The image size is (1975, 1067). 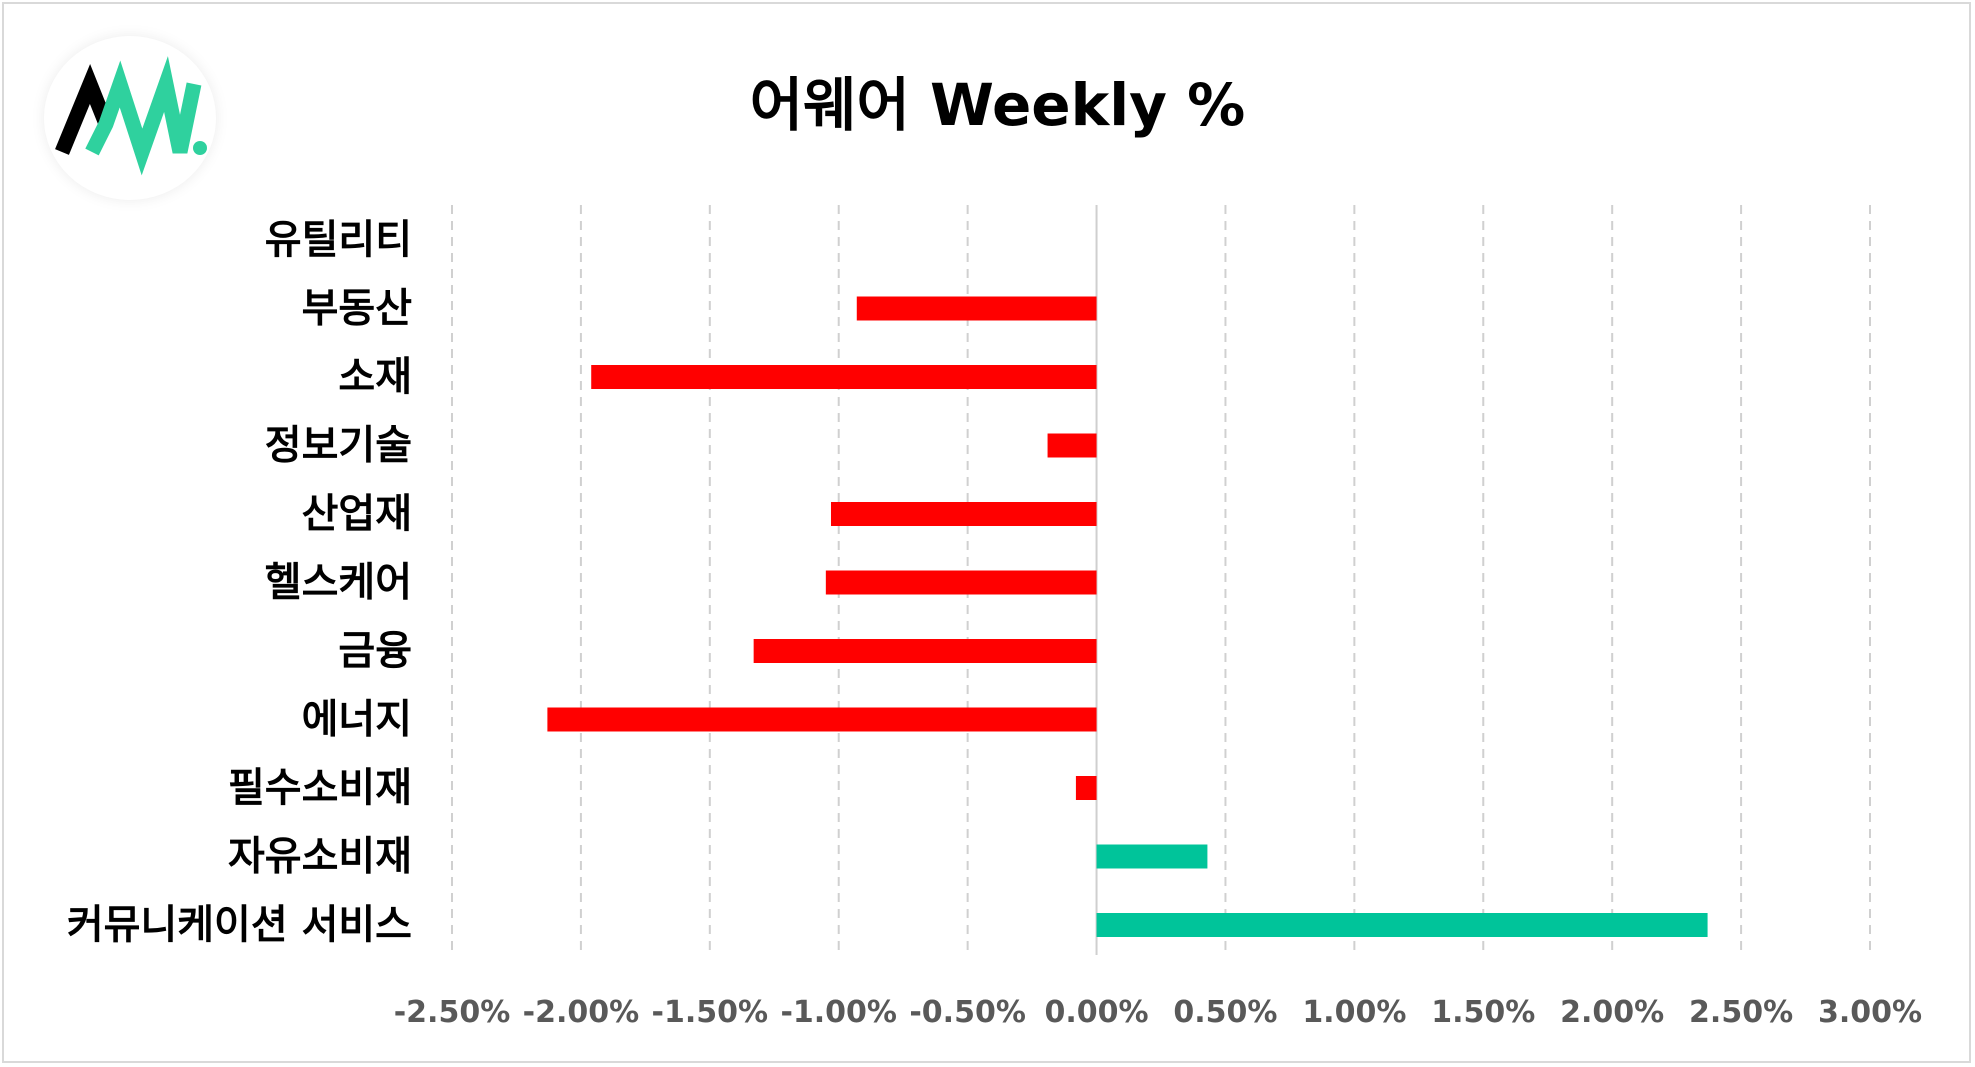 I want to click on category-label-5: 헬스케어, so click(x=338, y=583).